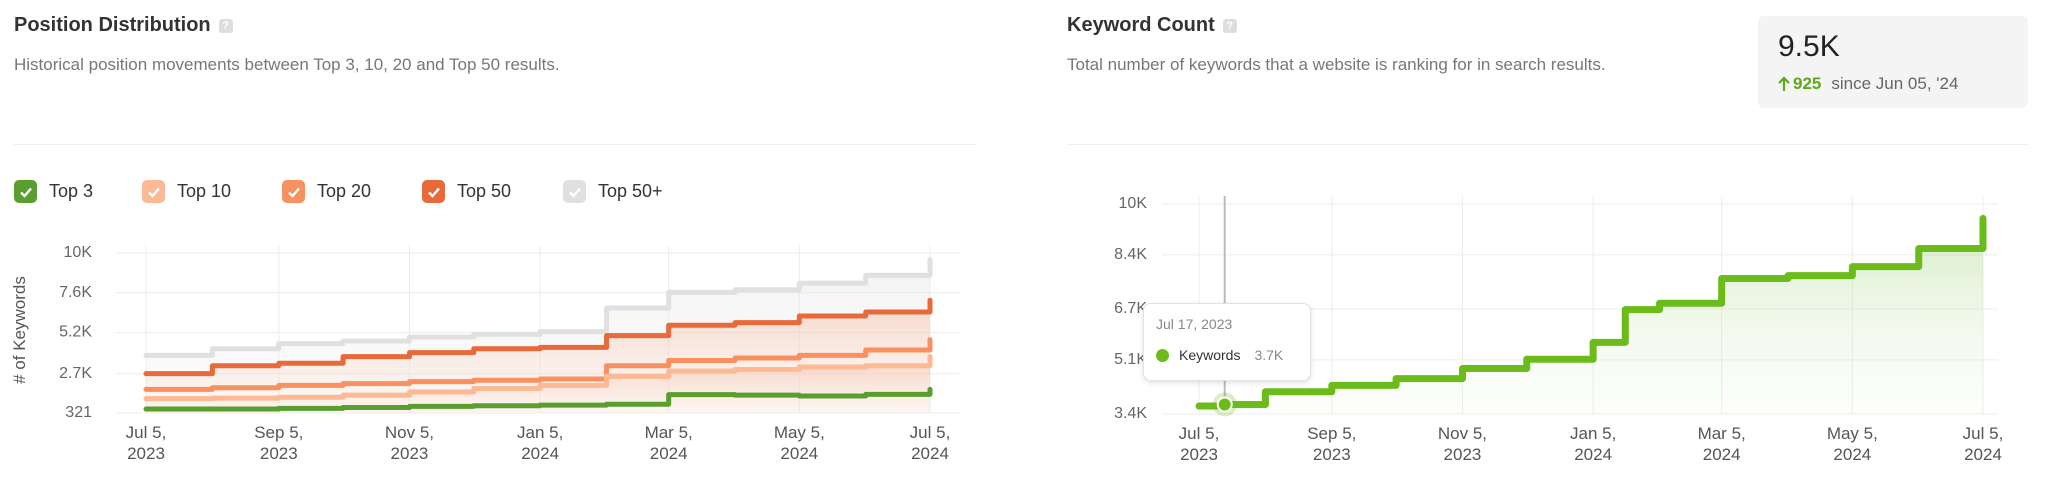 The image size is (2048, 487). I want to click on y-tick-label: 5.1K, so click(1130, 359).